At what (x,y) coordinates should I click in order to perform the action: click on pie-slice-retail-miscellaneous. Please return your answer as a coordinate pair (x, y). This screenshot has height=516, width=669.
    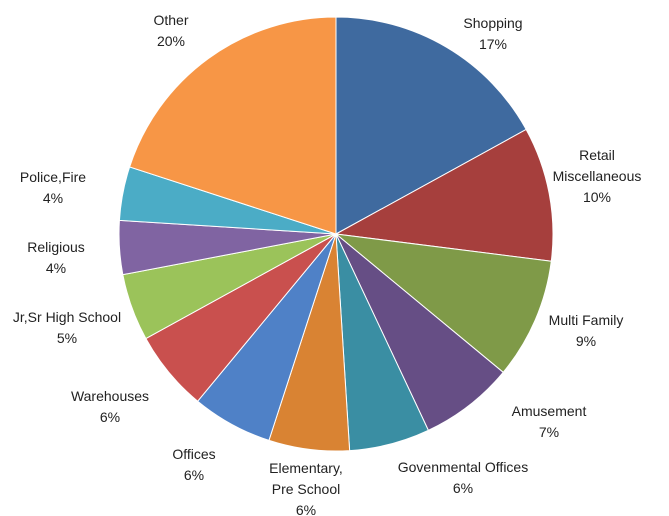
    Looking at the image, I should click on (444, 195).